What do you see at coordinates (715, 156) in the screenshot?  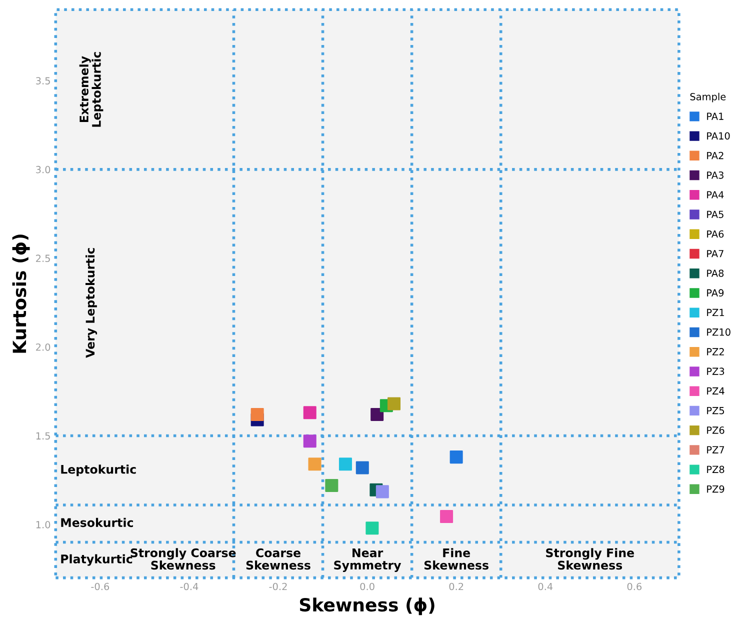 I see `legend-label: PA2` at bounding box center [715, 156].